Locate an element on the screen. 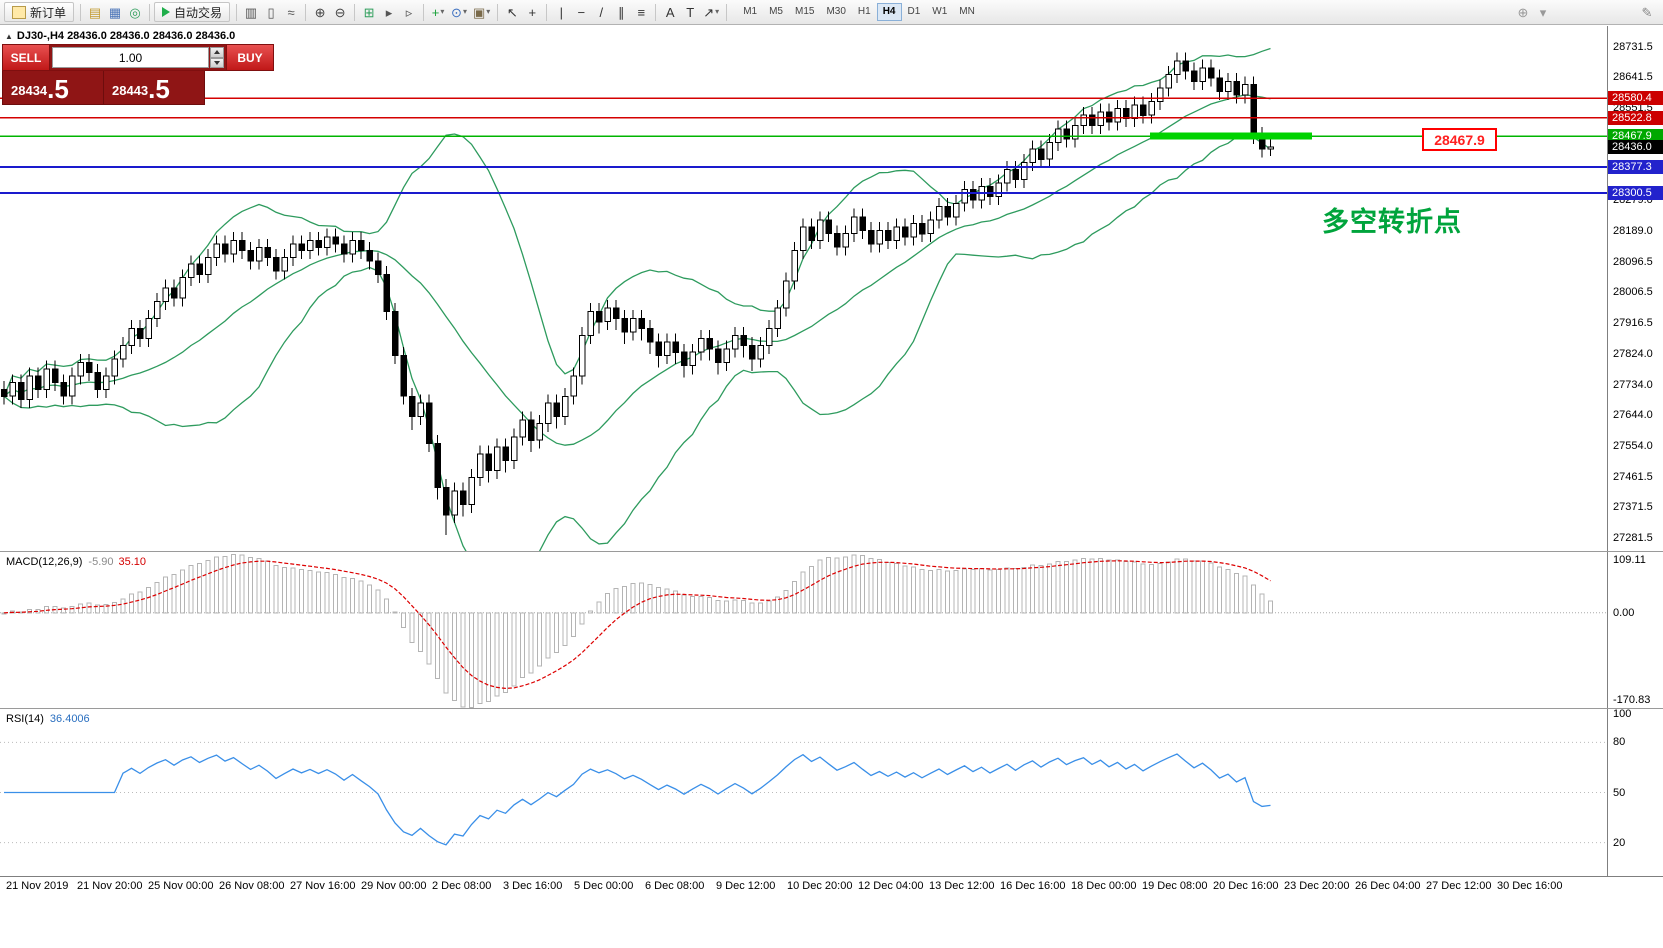  volume-control is located at coordinates (138, 57).